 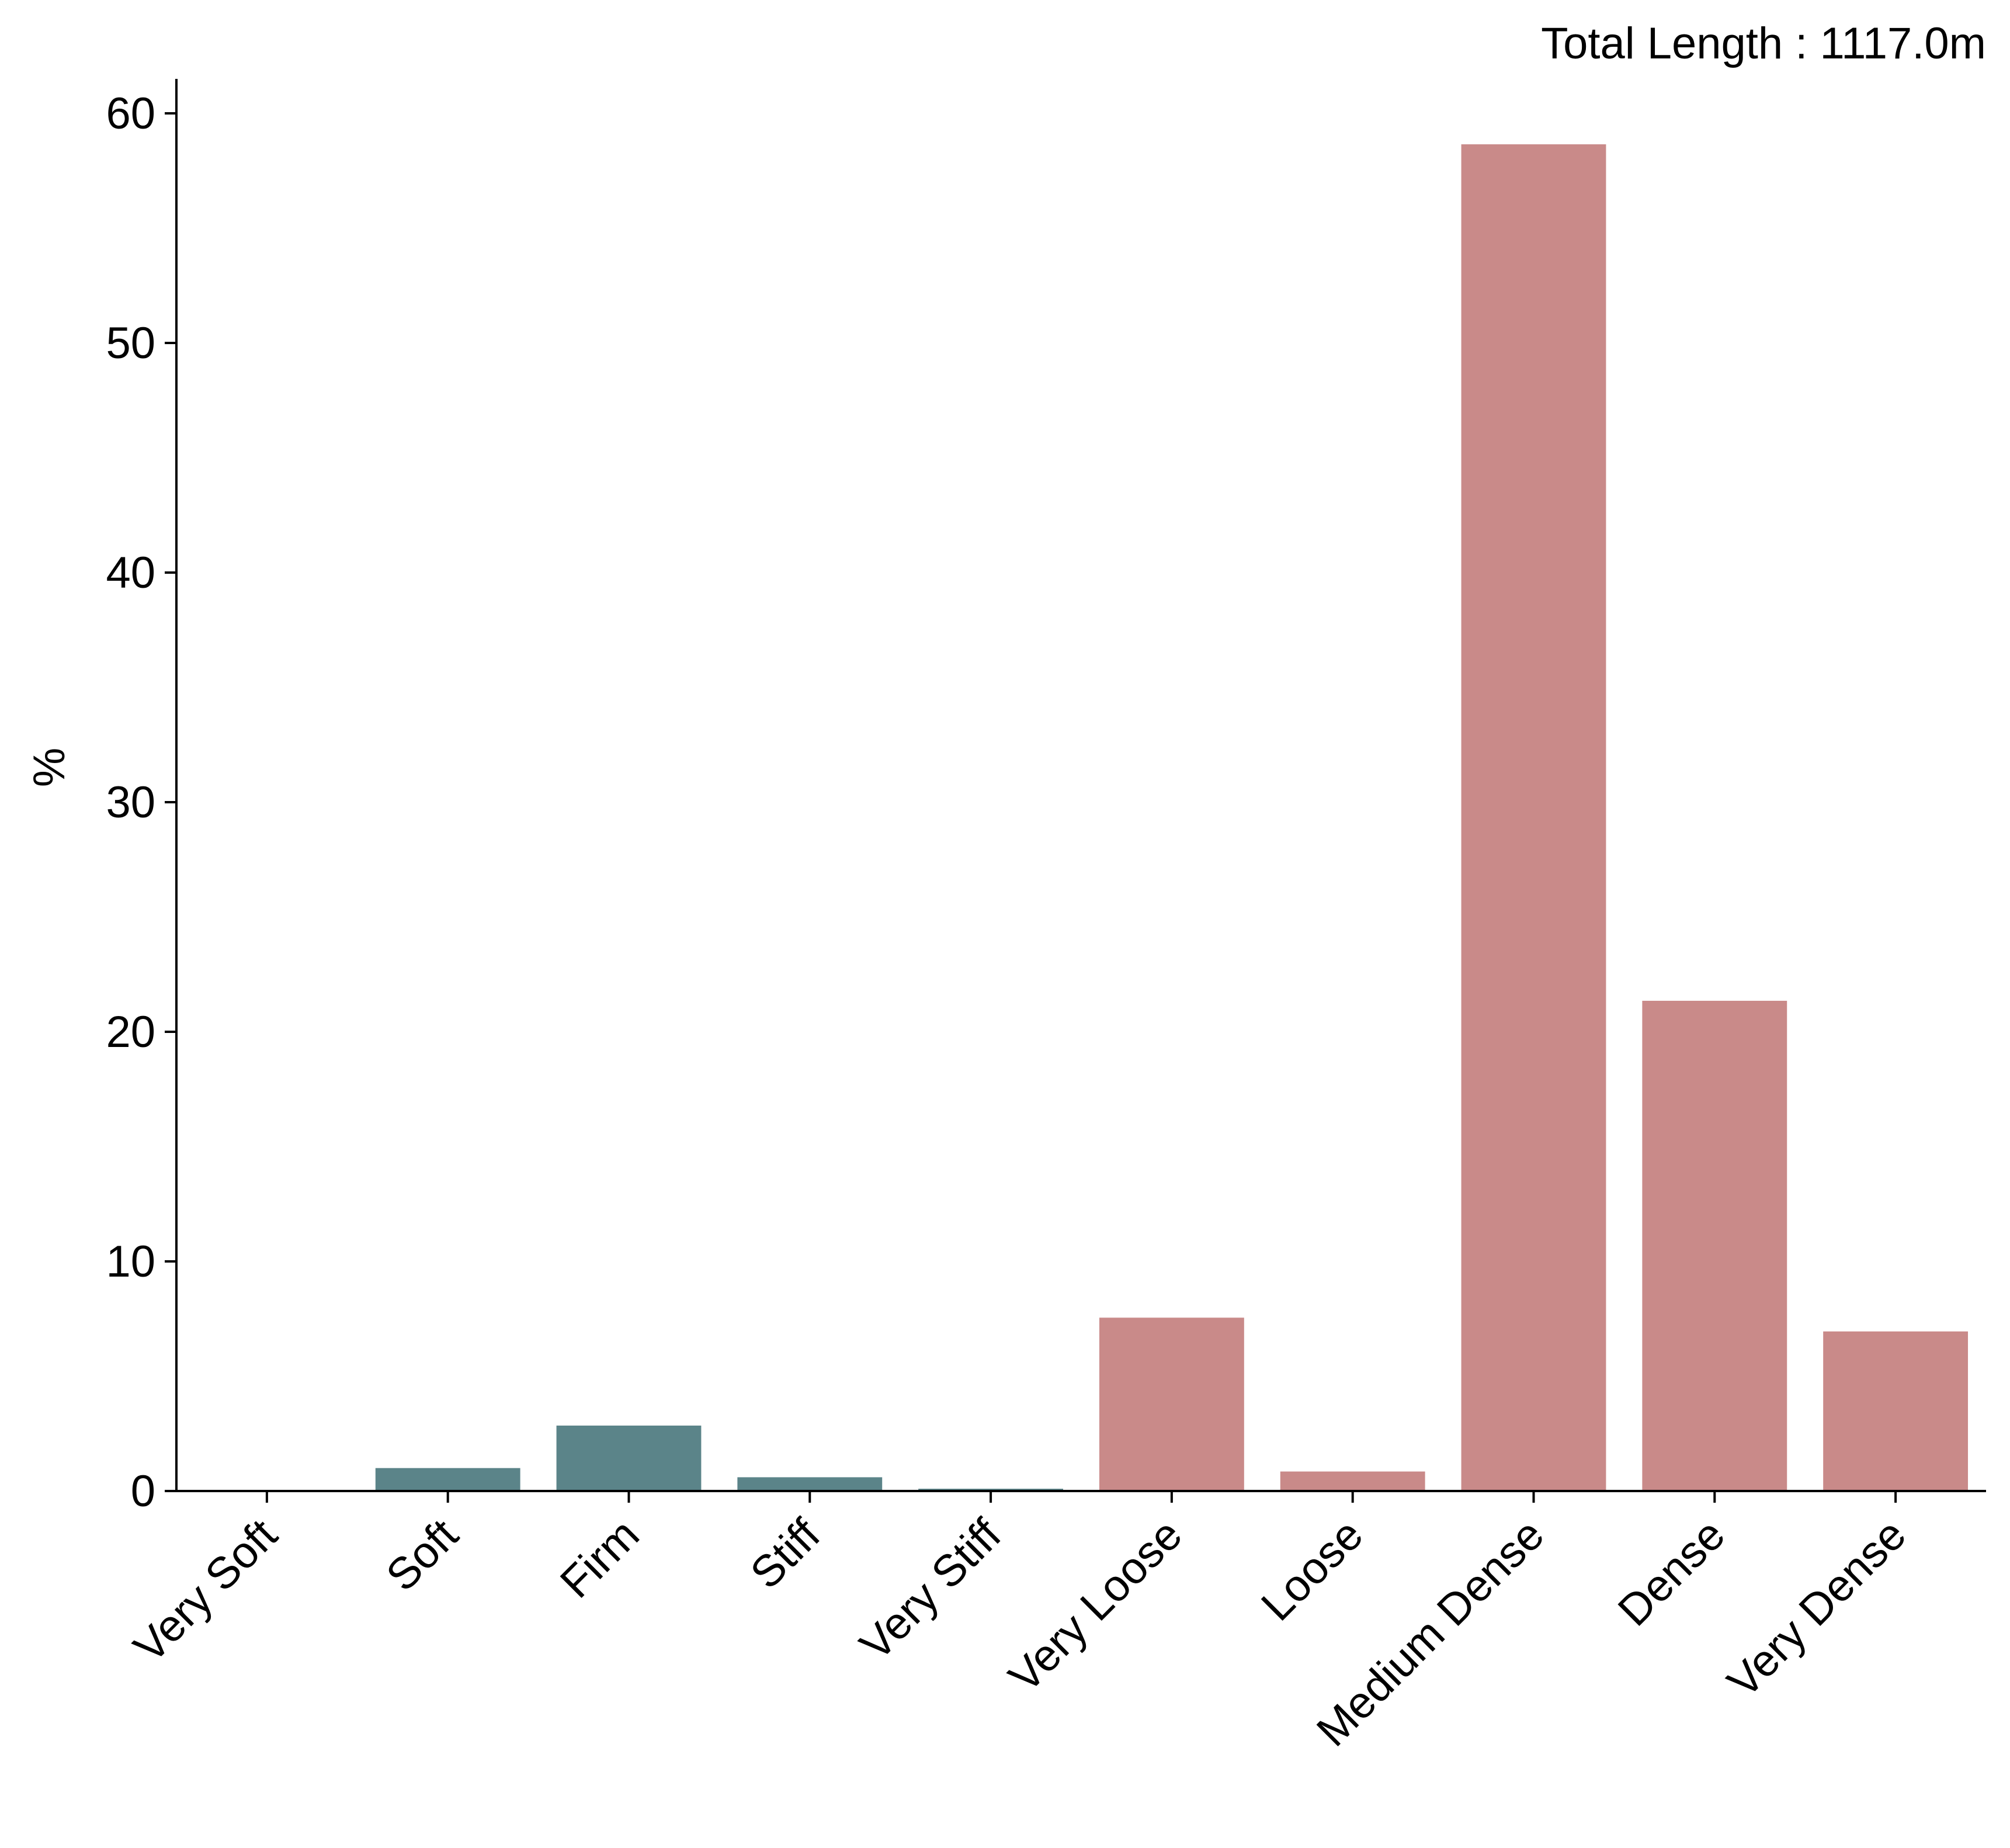 I want to click on y-axis-ticks: 0 10 20 30 40 50 60, so click(x=141, y=802).